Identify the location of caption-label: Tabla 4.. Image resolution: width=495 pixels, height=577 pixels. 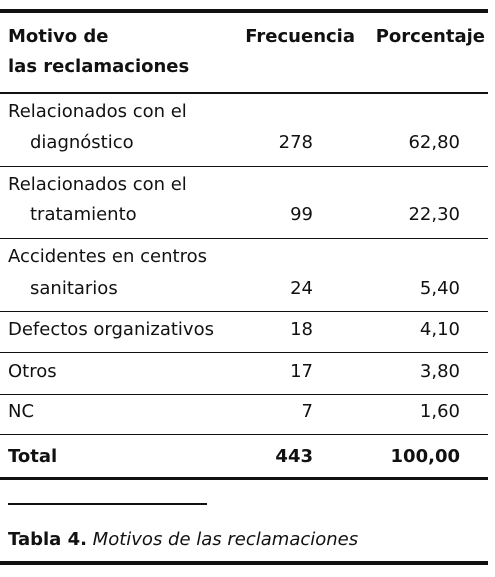
(47, 539).